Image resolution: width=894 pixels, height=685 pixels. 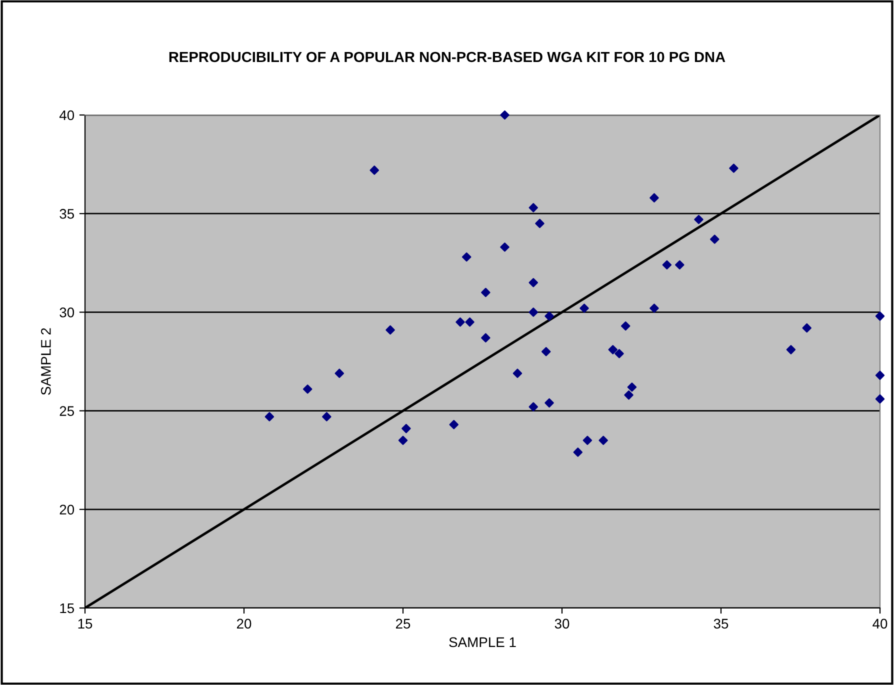 I want to click on y-axis-title: SAMPLE 2, so click(x=46, y=361).